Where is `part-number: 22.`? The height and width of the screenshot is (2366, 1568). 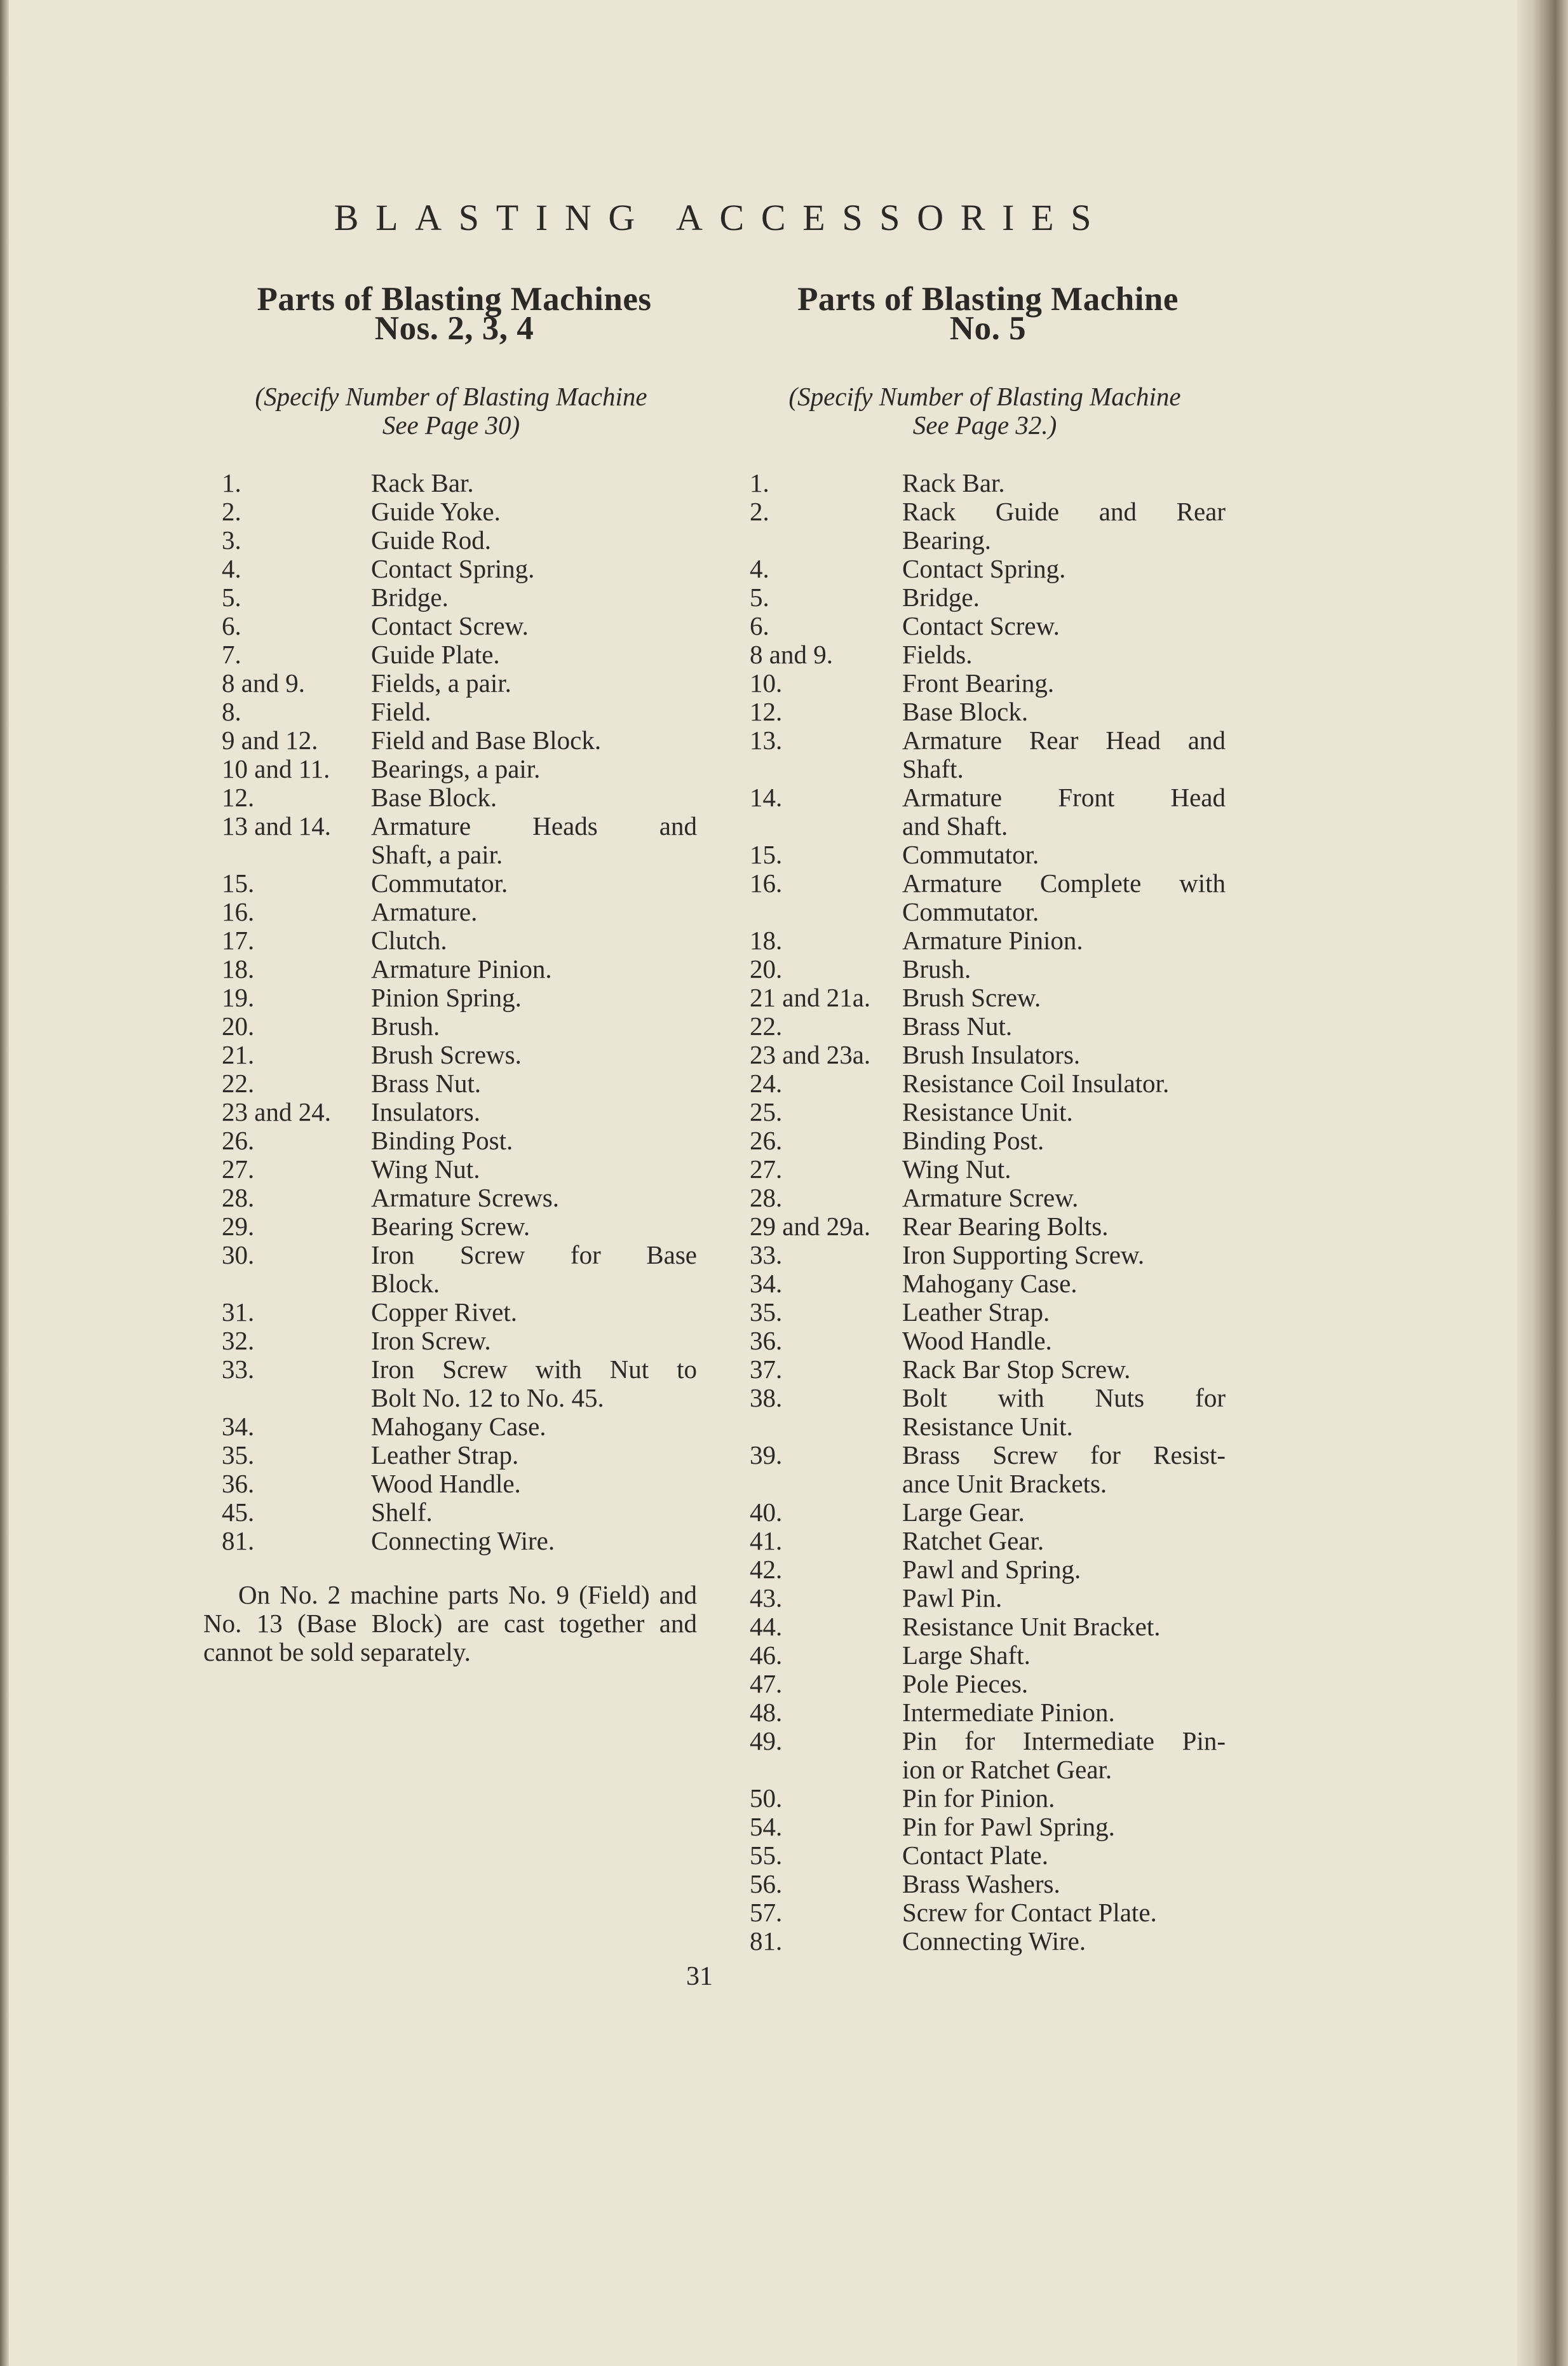 part-number: 22. is located at coordinates (766, 1026).